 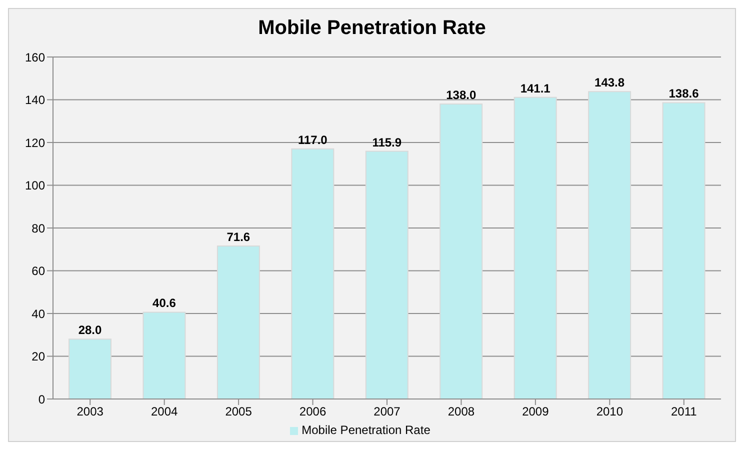 What do you see at coordinates (164, 411) in the screenshot?
I see `x-tick-label: 2004` at bounding box center [164, 411].